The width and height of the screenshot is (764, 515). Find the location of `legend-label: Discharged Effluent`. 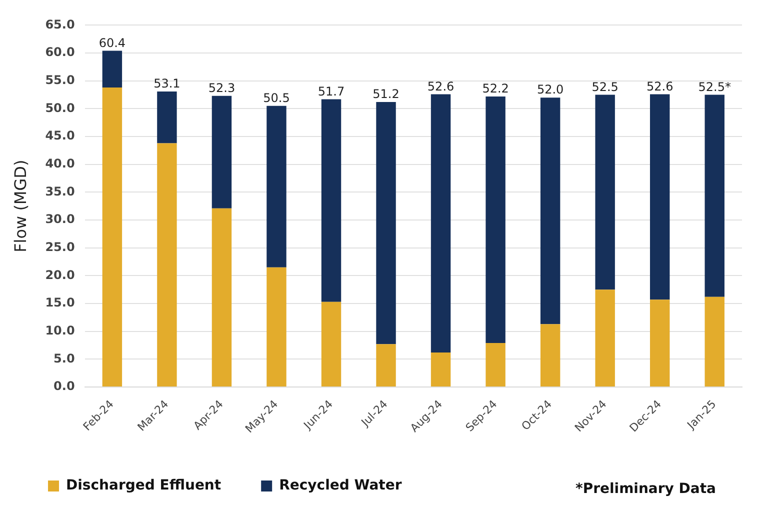

legend-label: Discharged Effluent is located at coordinates (144, 486).